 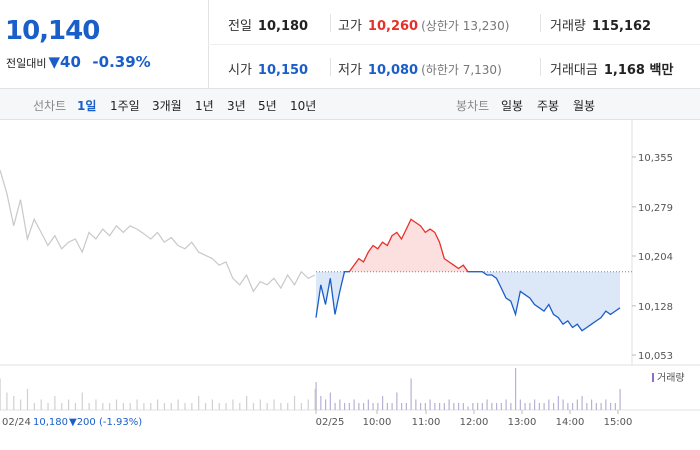 I want to click on period-tab: 10년, so click(x=303, y=106).